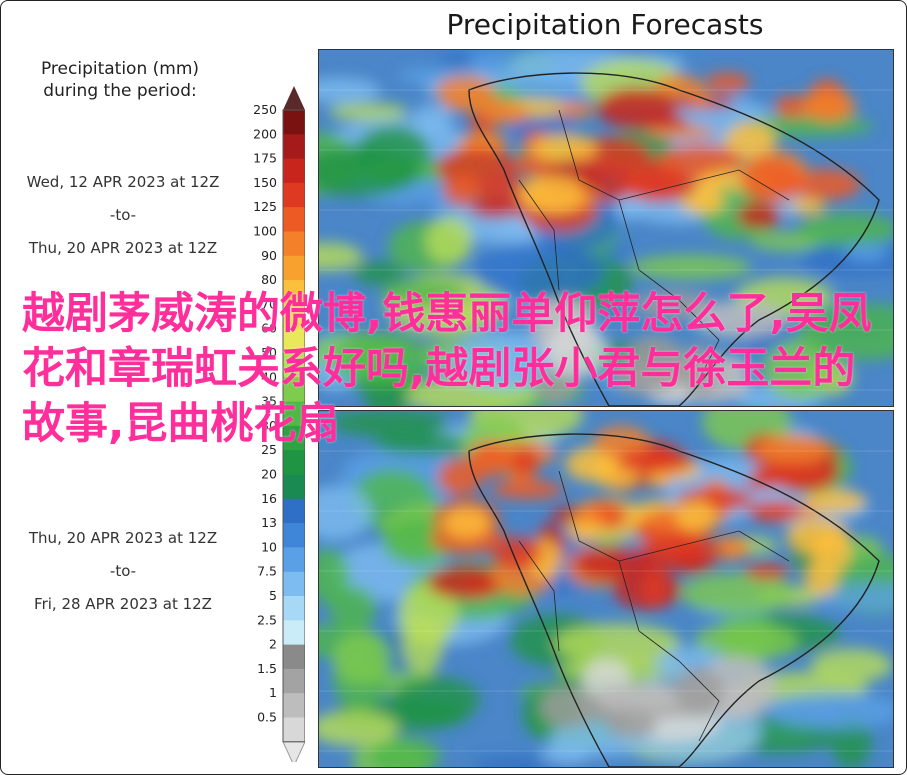 This screenshot has height=775, width=907. I want to click on period-2-to: -to-, so click(123, 571).